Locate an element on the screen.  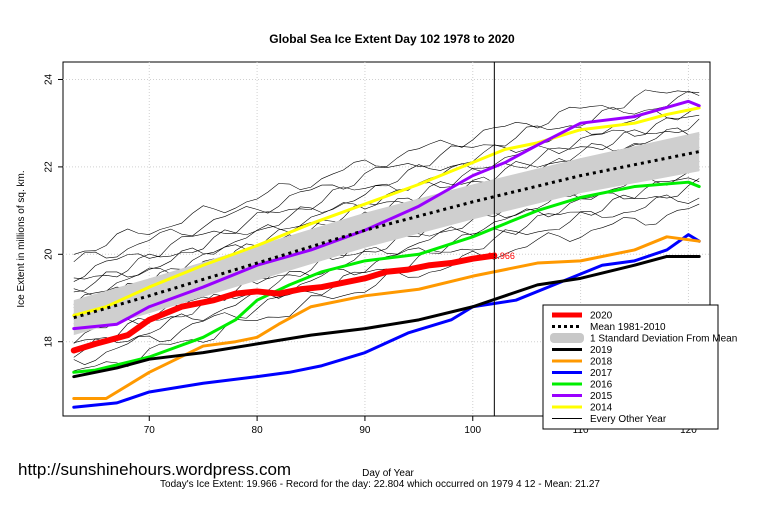
y-tick-label: 22 is located at coordinates (49, 167).